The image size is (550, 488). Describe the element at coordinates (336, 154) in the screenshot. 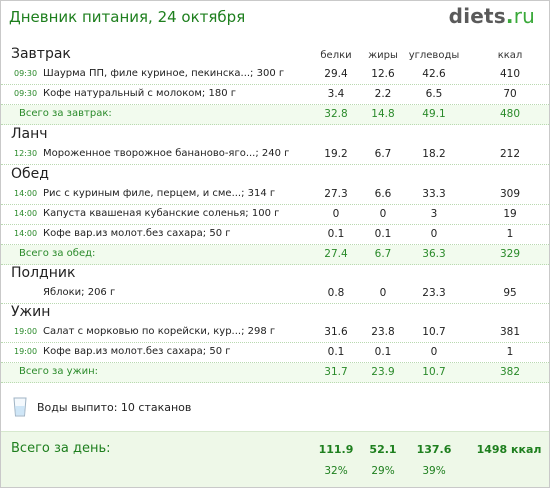

I see `protein-value: 19.2` at that location.